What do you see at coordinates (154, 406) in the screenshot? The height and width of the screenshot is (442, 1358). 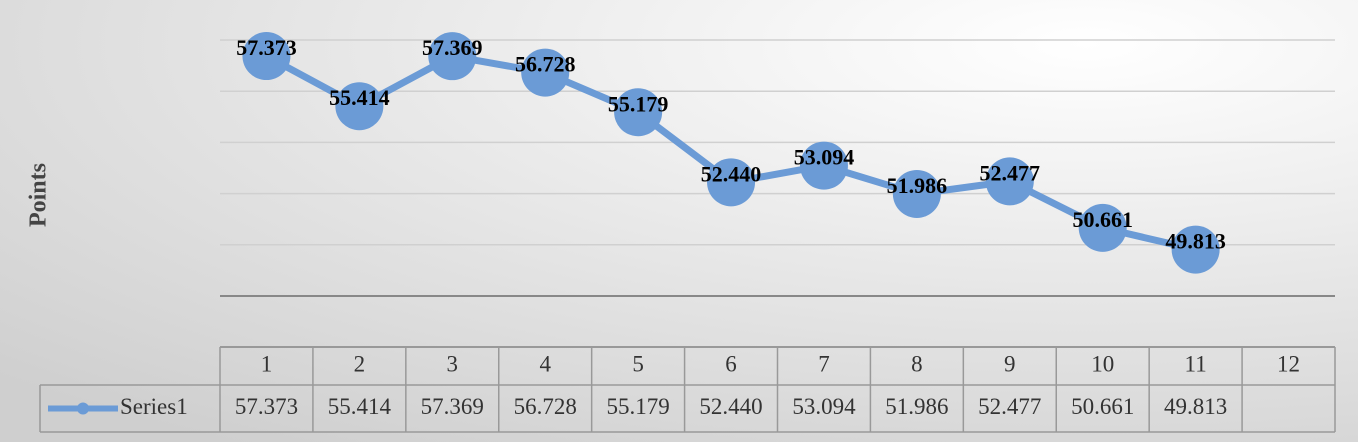 I see `legend-label: Series1` at bounding box center [154, 406].